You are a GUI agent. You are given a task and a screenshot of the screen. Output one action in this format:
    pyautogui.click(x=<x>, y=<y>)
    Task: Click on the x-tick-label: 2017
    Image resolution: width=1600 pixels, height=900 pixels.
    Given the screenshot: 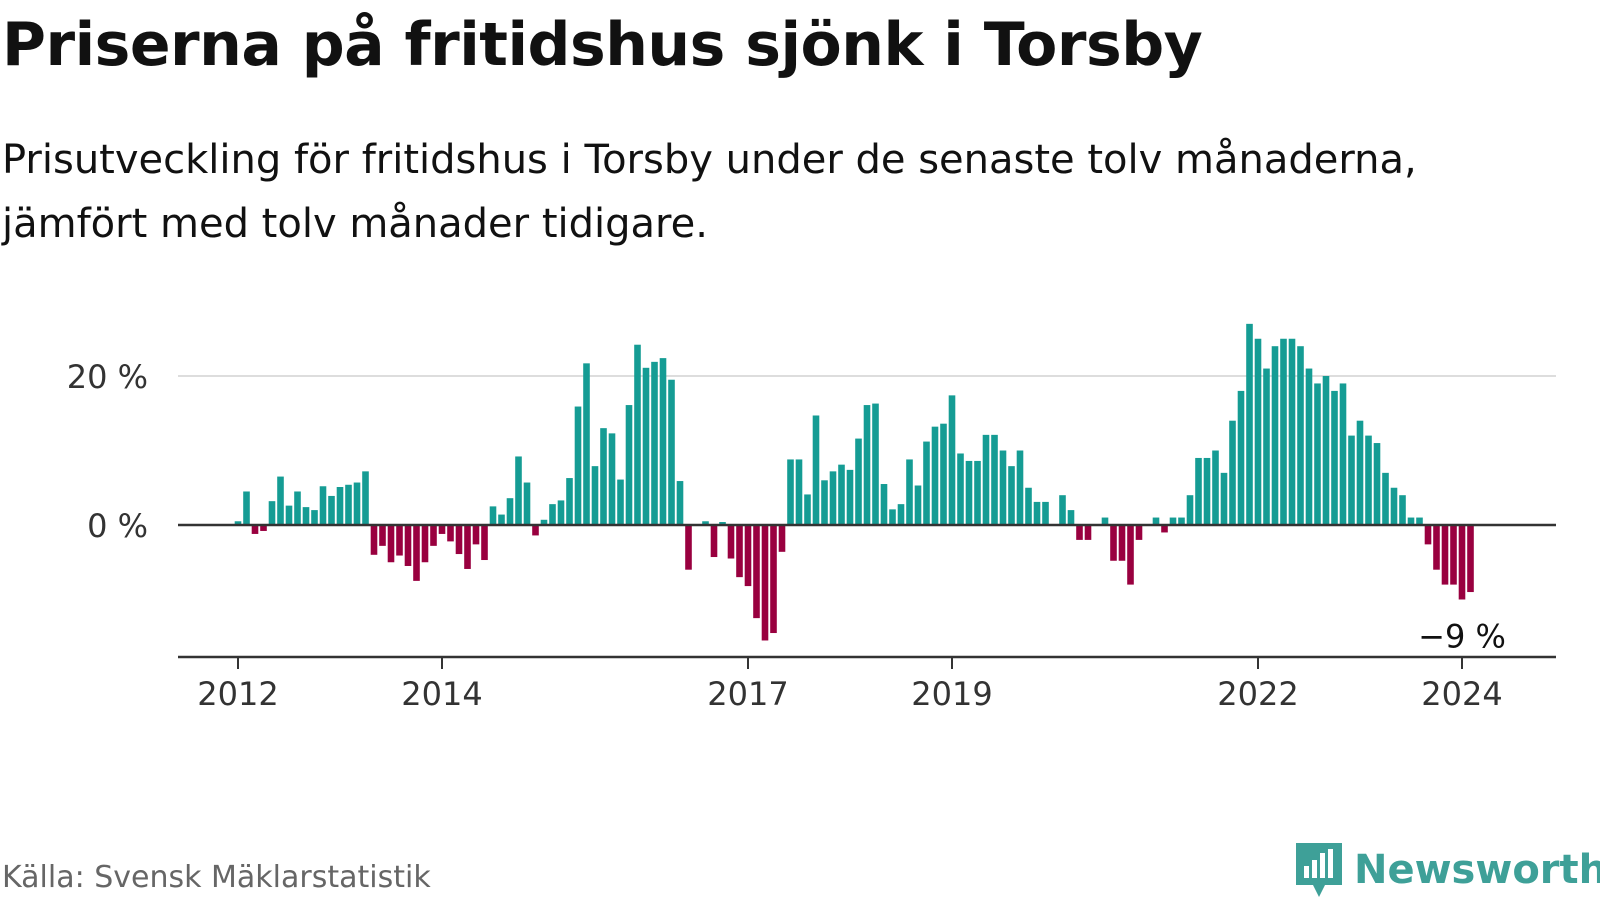 What is the action you would take?
    pyautogui.click(x=747, y=694)
    